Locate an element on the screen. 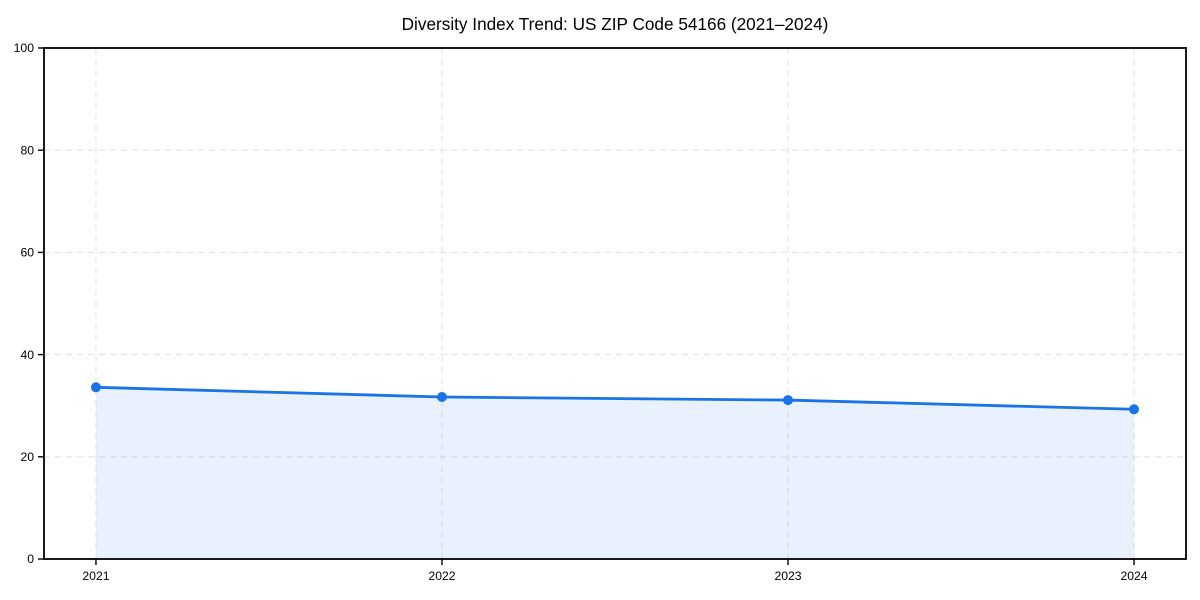  x-tick-label: 2024 is located at coordinates (1133, 576).